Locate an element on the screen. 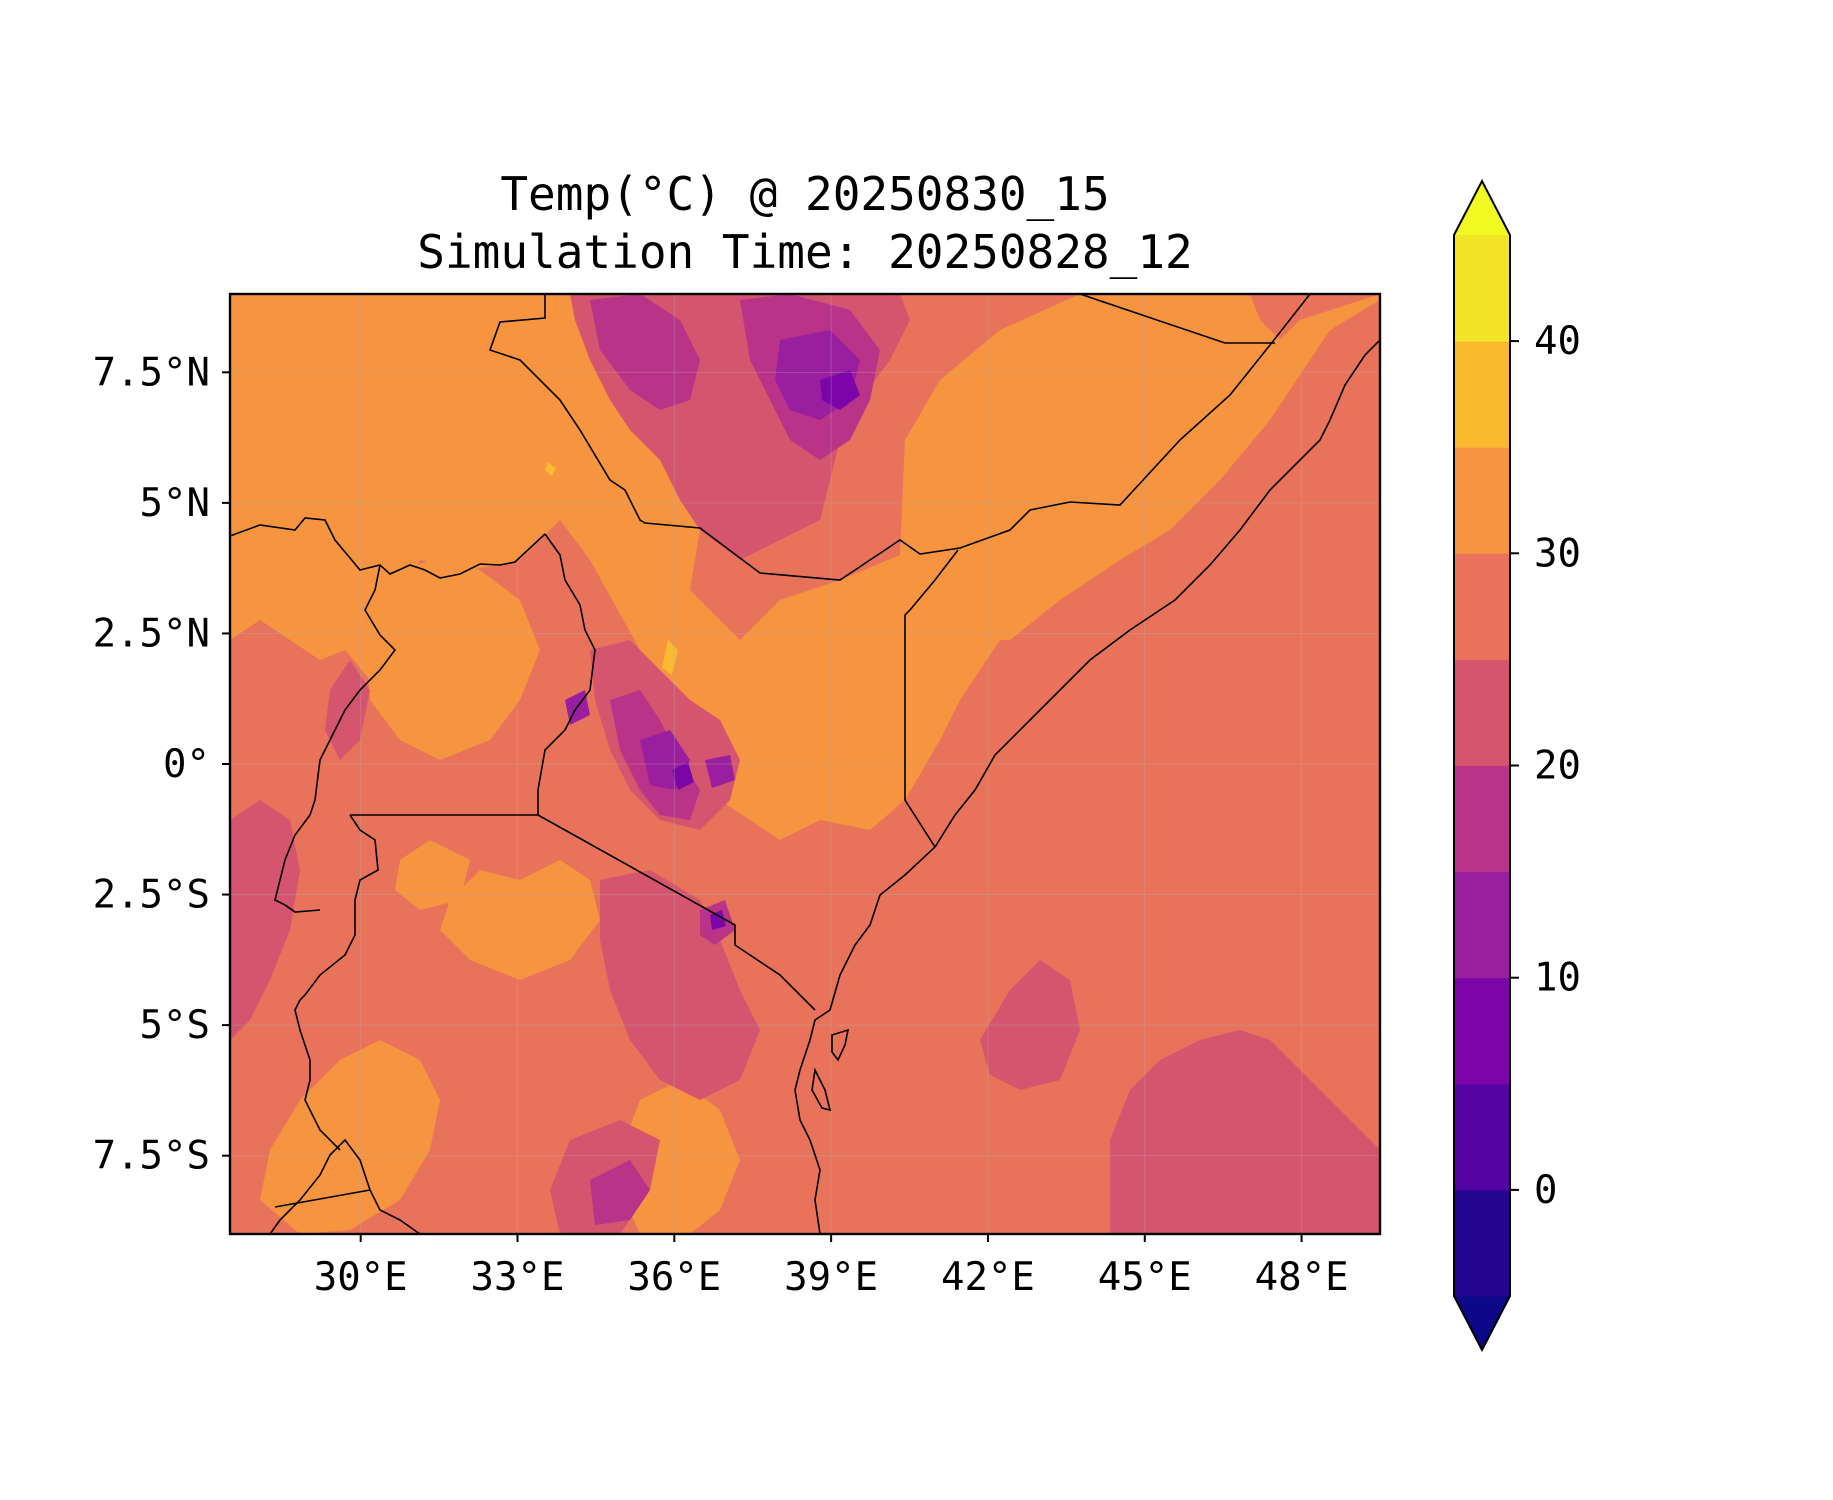 This screenshot has height=1500, width=1833. coast-mafia is located at coordinates (821, 1089).